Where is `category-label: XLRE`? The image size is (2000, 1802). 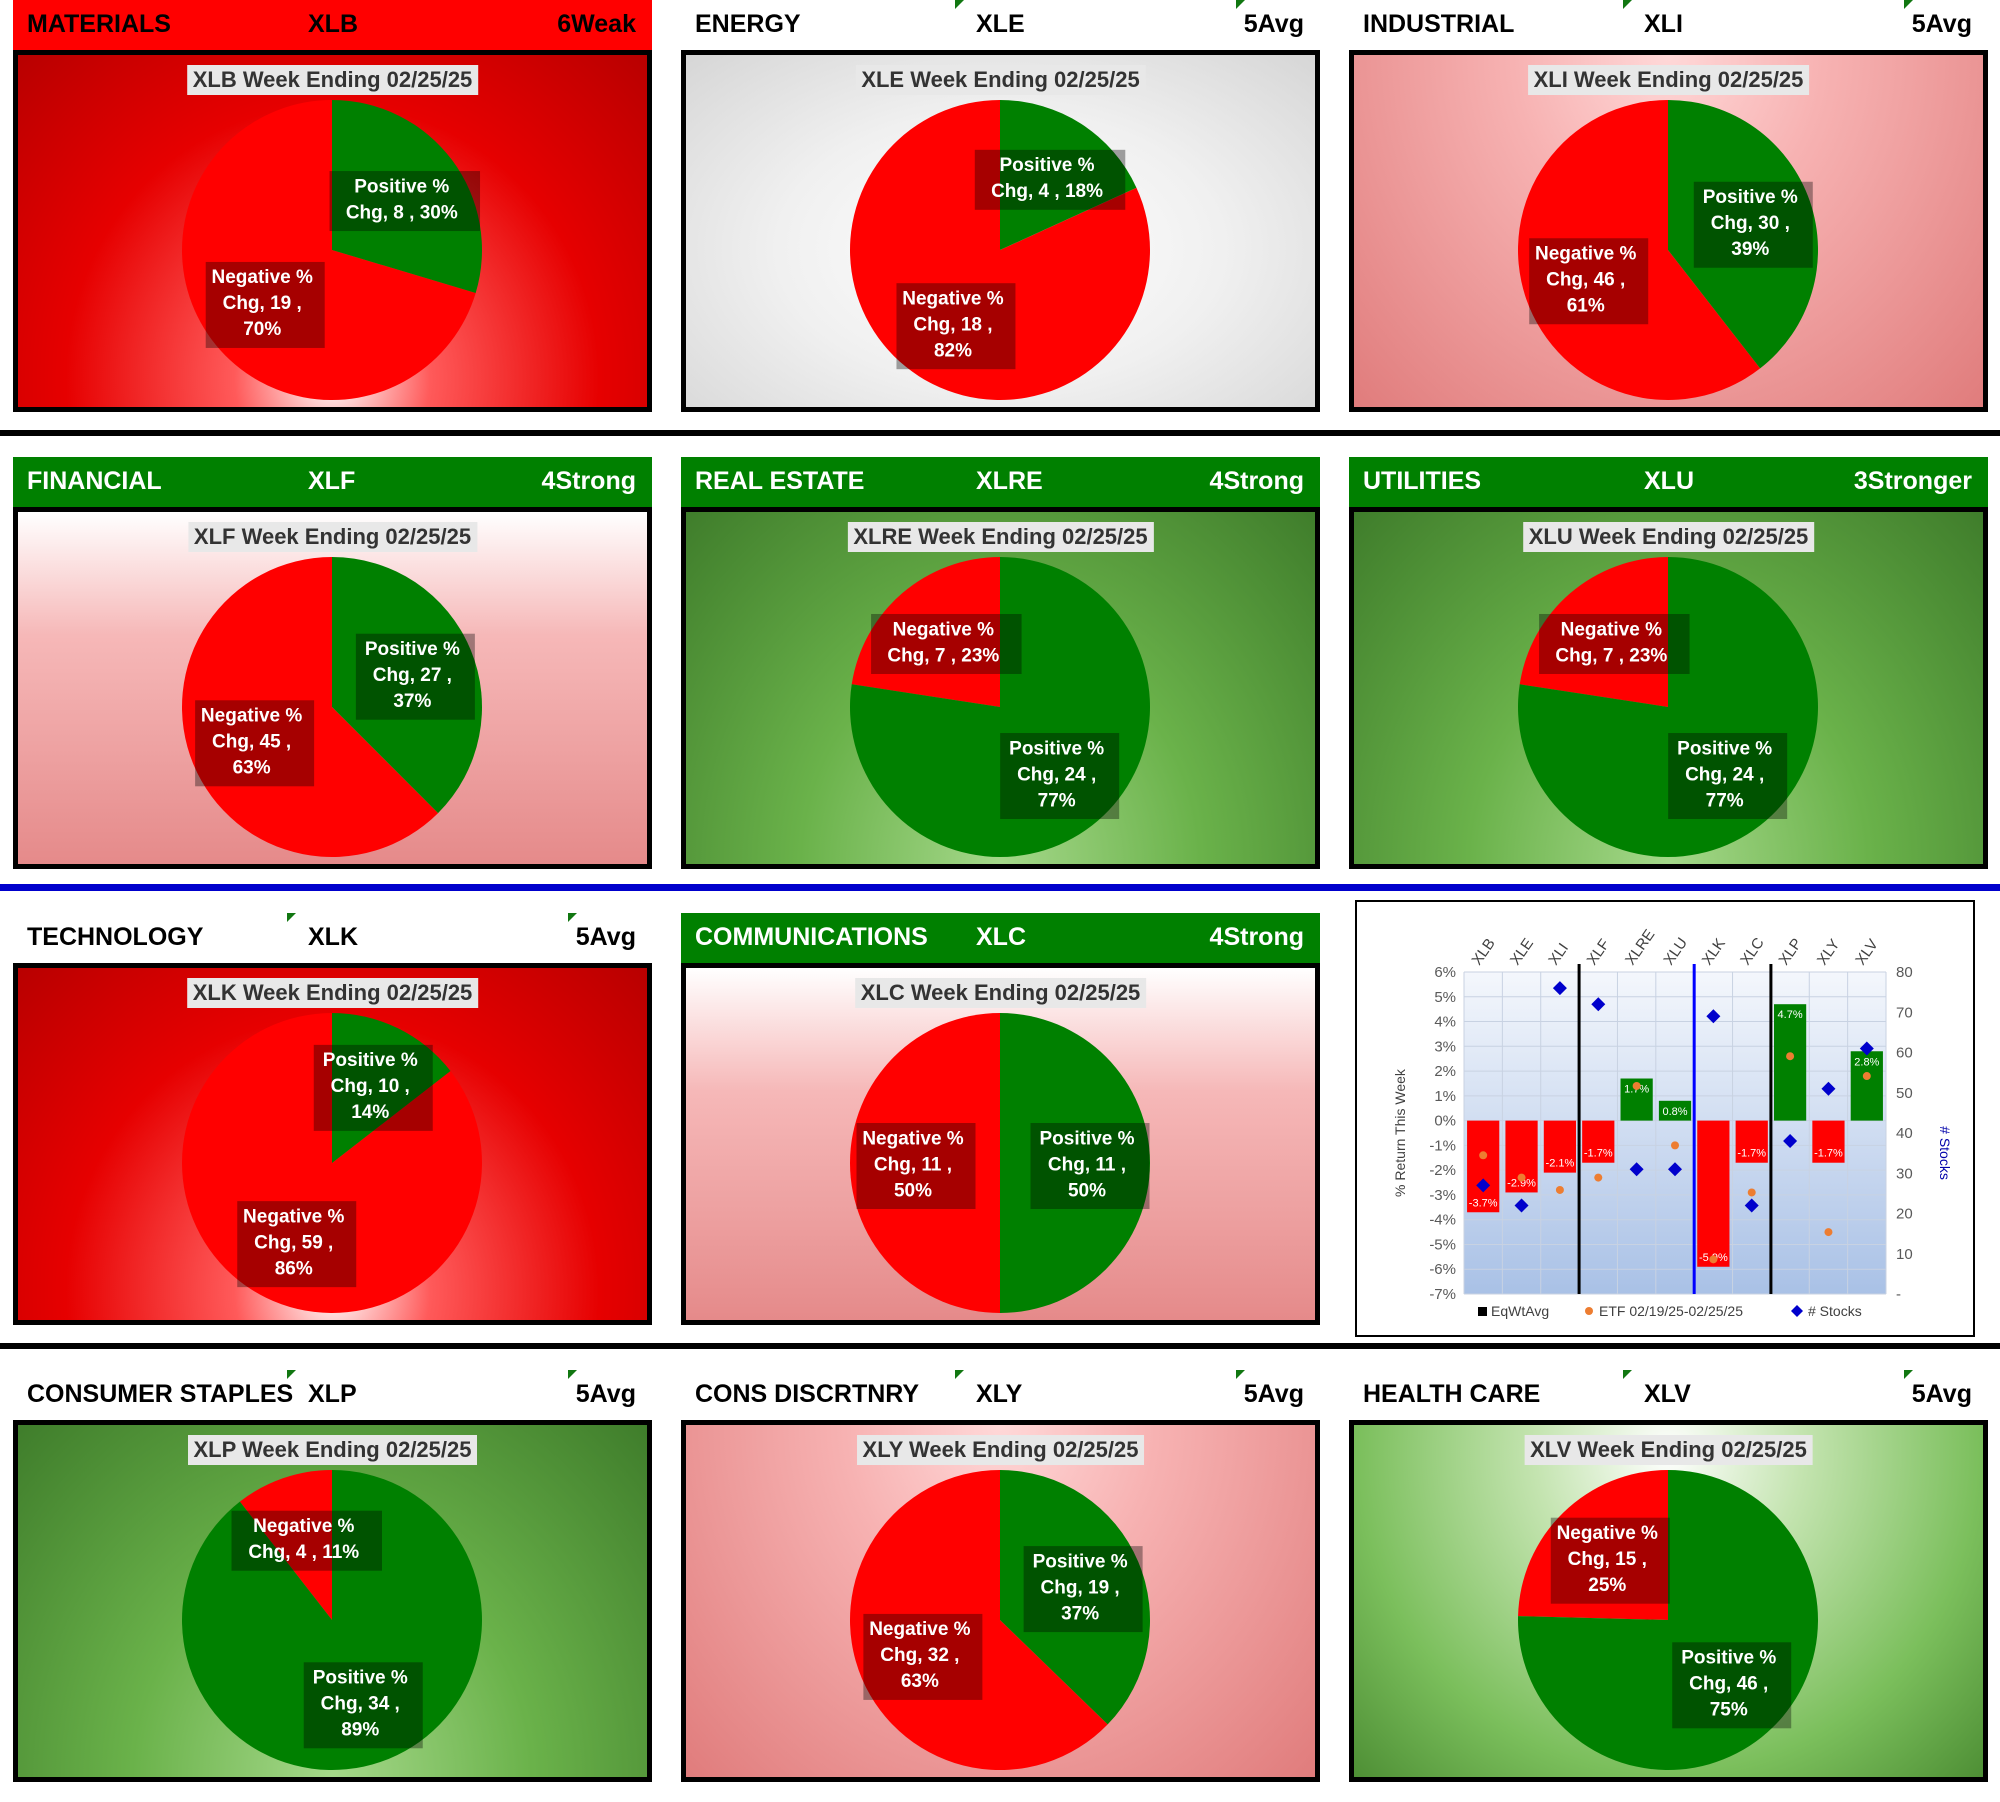
category-label: XLRE is located at coordinates (1640, 947).